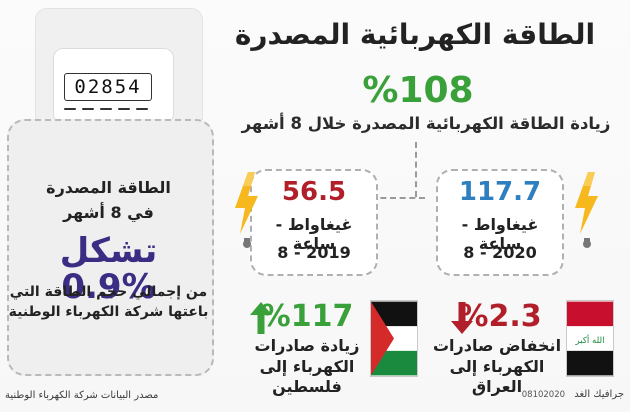 Image resolution: width=630 pixels, height=412 pixels. What do you see at coordinates (108, 212) in the screenshot?
I see `left-box-line2: في 8 أشهر` at bounding box center [108, 212].